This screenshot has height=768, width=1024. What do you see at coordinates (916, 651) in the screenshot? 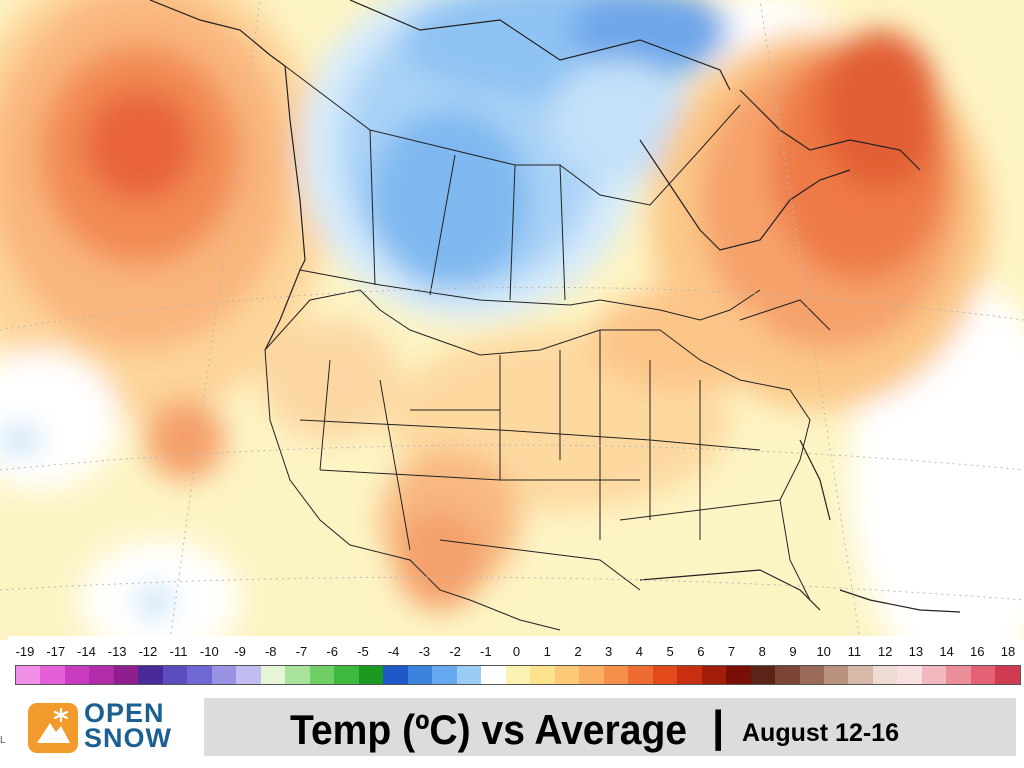
I see `legend-tick-label: 13` at bounding box center [916, 651].